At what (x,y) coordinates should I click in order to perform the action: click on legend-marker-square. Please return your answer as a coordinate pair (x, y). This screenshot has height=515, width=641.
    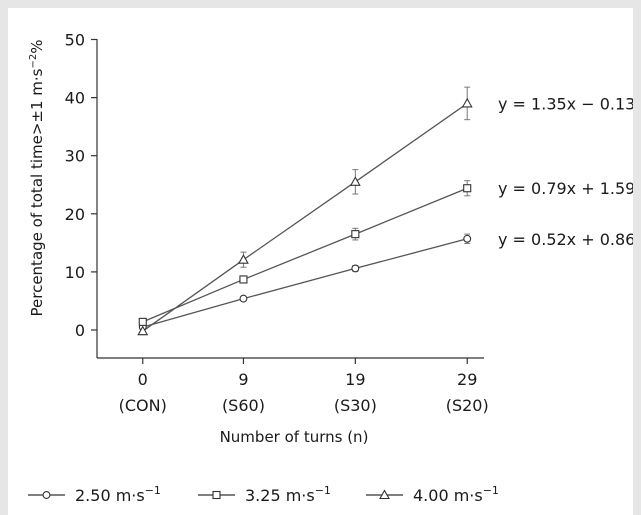
    Looking at the image, I should click on (216, 495).